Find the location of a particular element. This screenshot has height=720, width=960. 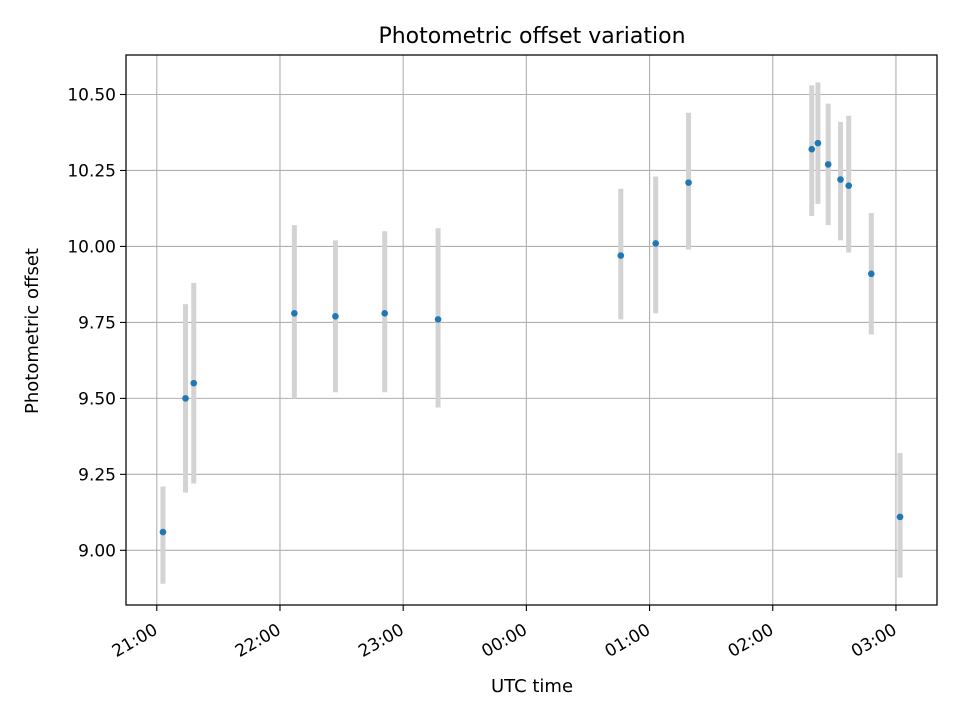

y-tick-label: 9.50 is located at coordinates (97, 399).